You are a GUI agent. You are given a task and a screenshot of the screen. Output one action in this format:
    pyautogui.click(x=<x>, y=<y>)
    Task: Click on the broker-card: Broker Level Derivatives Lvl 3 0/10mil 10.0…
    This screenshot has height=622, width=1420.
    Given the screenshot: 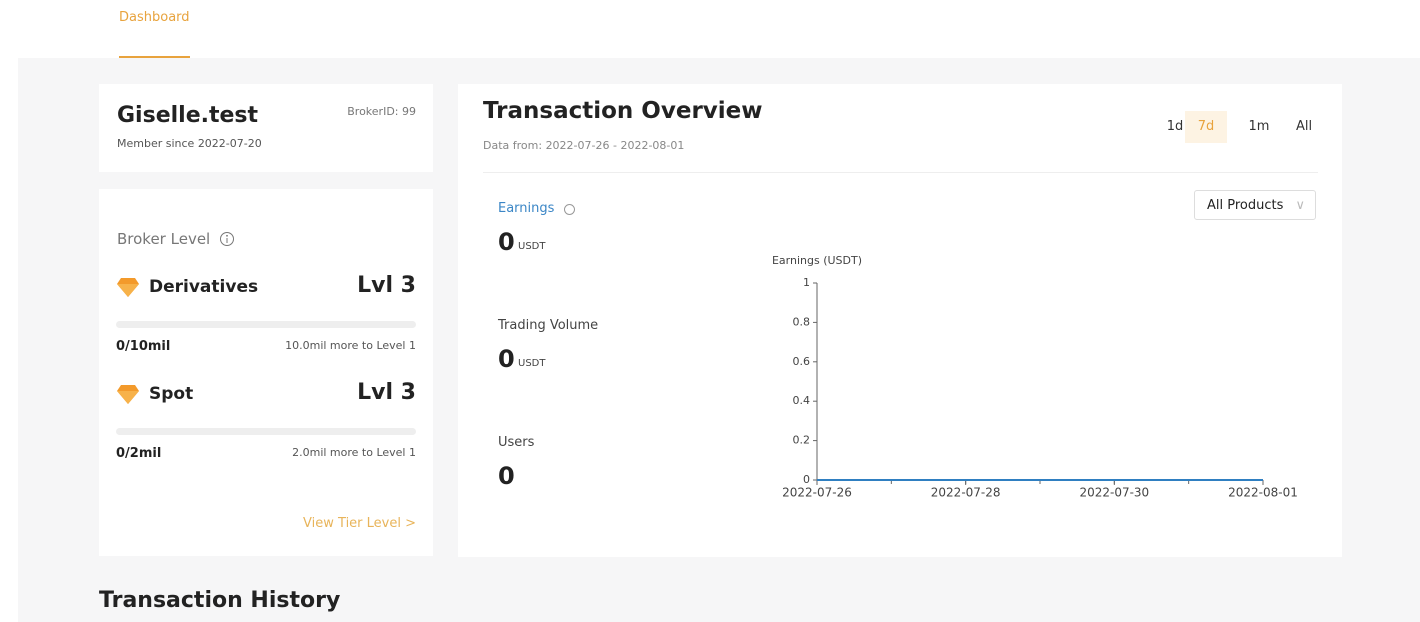 What is the action you would take?
    pyautogui.click(x=266, y=372)
    